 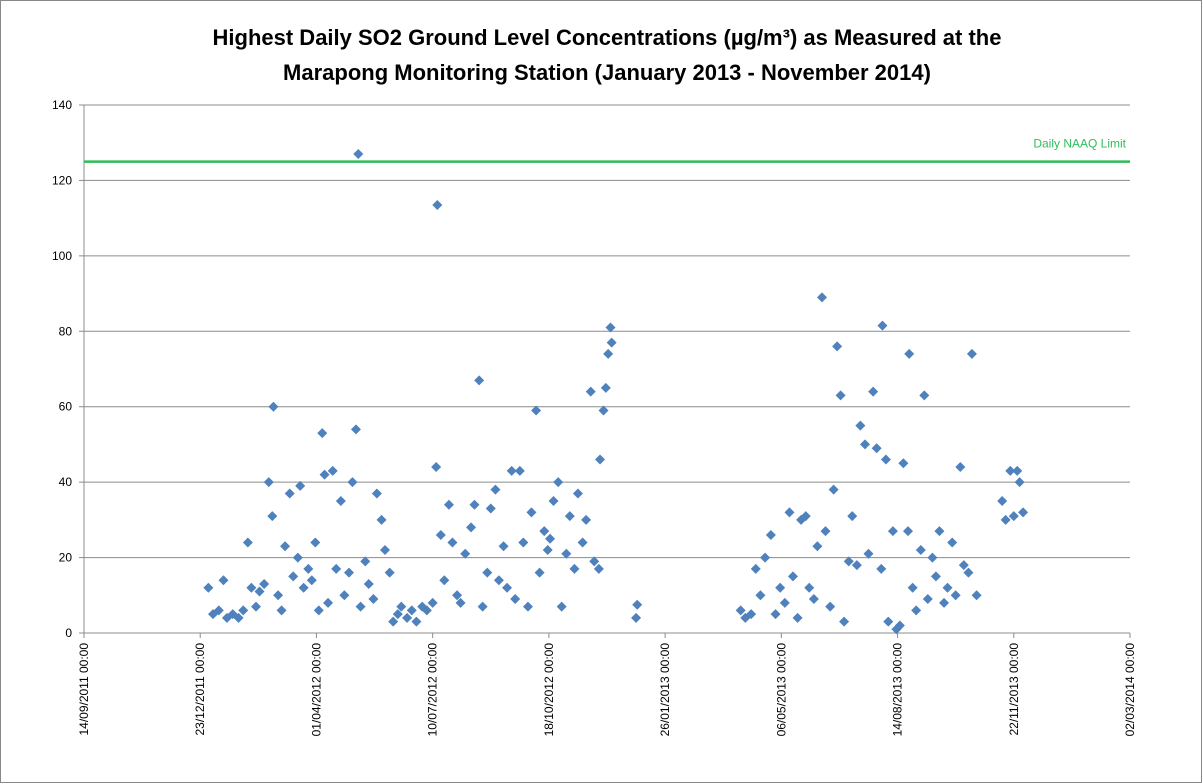 What do you see at coordinates (66, 407) in the screenshot?
I see `y-tick-label: 60` at bounding box center [66, 407].